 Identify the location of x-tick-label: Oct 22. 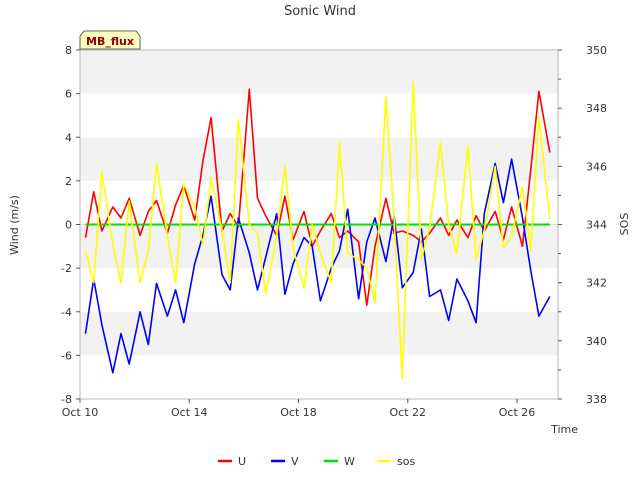
(408, 412).